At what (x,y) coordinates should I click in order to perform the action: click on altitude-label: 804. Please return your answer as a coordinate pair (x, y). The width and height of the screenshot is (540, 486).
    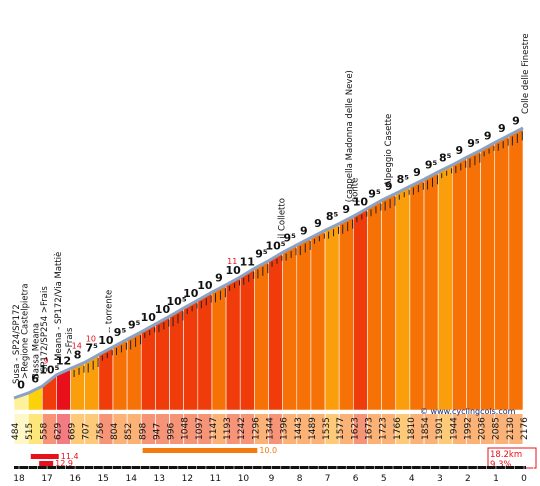
    Looking at the image, I should click on (115, 431).